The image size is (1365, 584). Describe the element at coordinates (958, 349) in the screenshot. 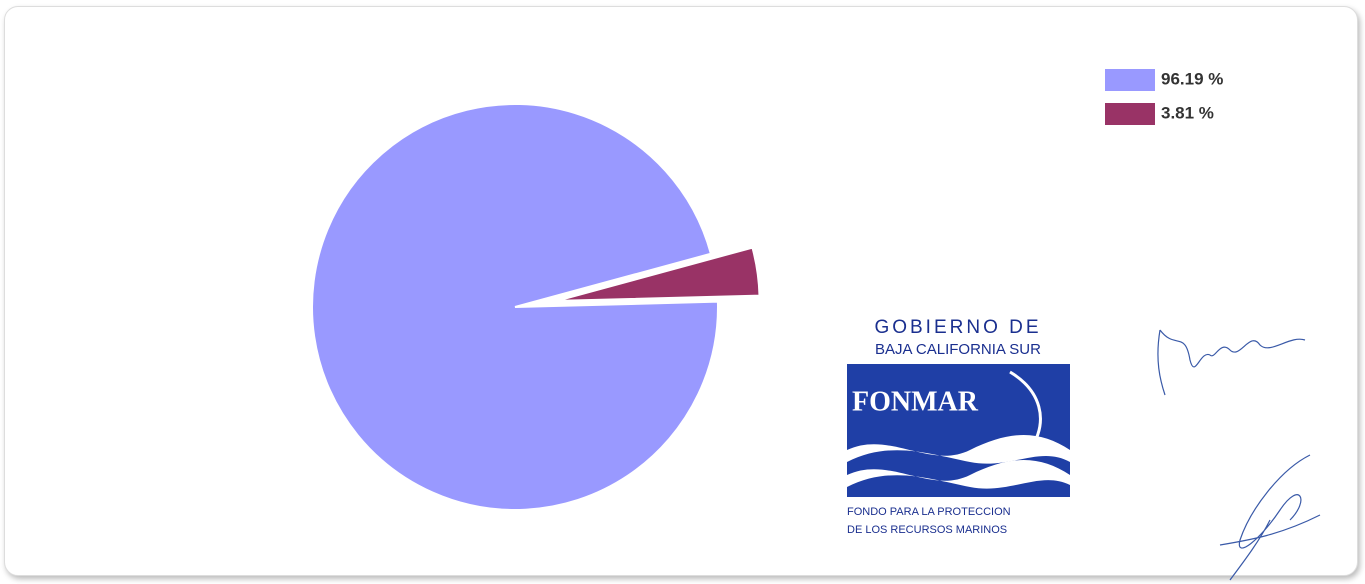

I see `logo-line2: BAJA CALIFORNIA SUR` at that location.